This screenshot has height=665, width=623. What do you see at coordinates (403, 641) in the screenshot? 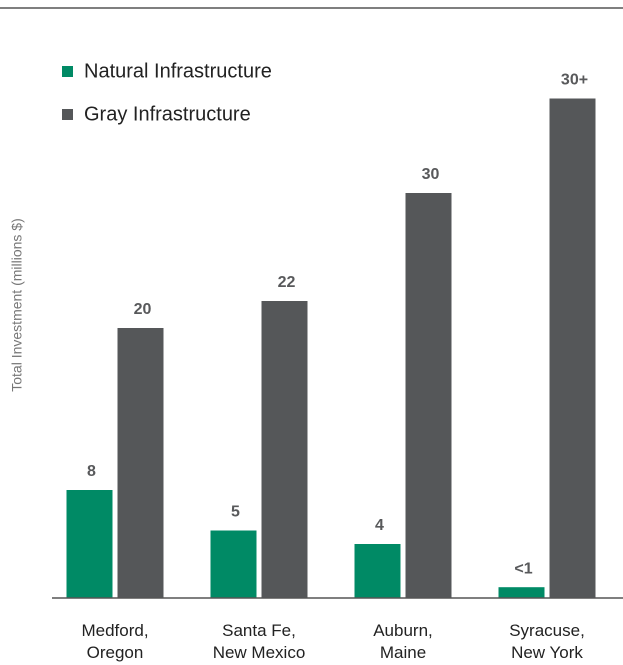
I see `x-tick-label: Auburn, Maine` at bounding box center [403, 641].